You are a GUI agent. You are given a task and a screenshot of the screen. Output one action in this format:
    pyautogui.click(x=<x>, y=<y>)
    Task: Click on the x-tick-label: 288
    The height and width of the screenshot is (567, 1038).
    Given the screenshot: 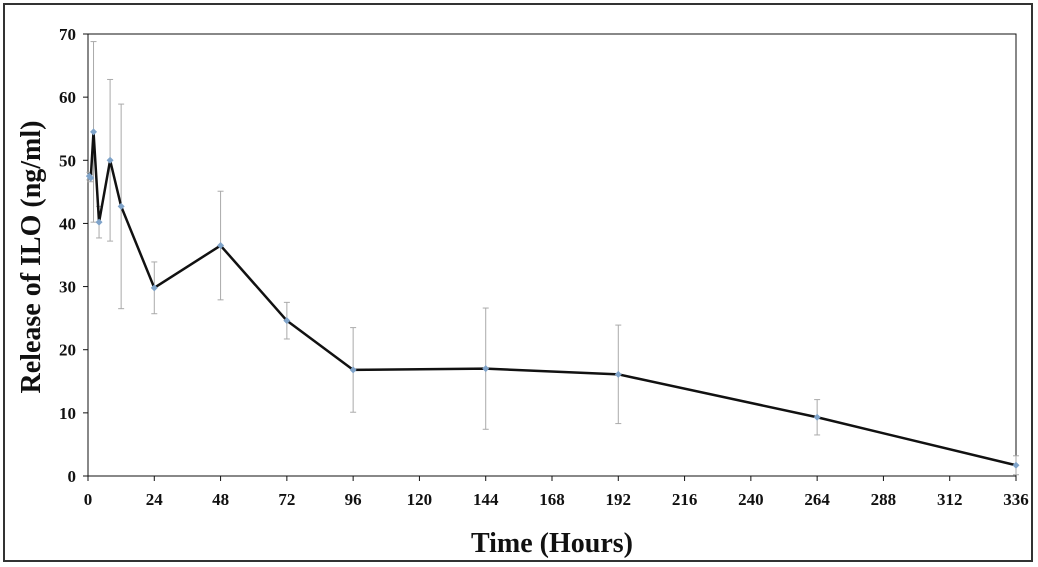 What is the action you would take?
    pyautogui.click(x=884, y=499)
    